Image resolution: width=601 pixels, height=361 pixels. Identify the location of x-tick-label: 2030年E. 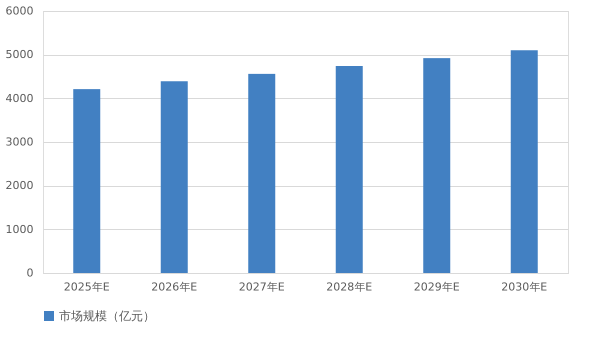
(524, 287).